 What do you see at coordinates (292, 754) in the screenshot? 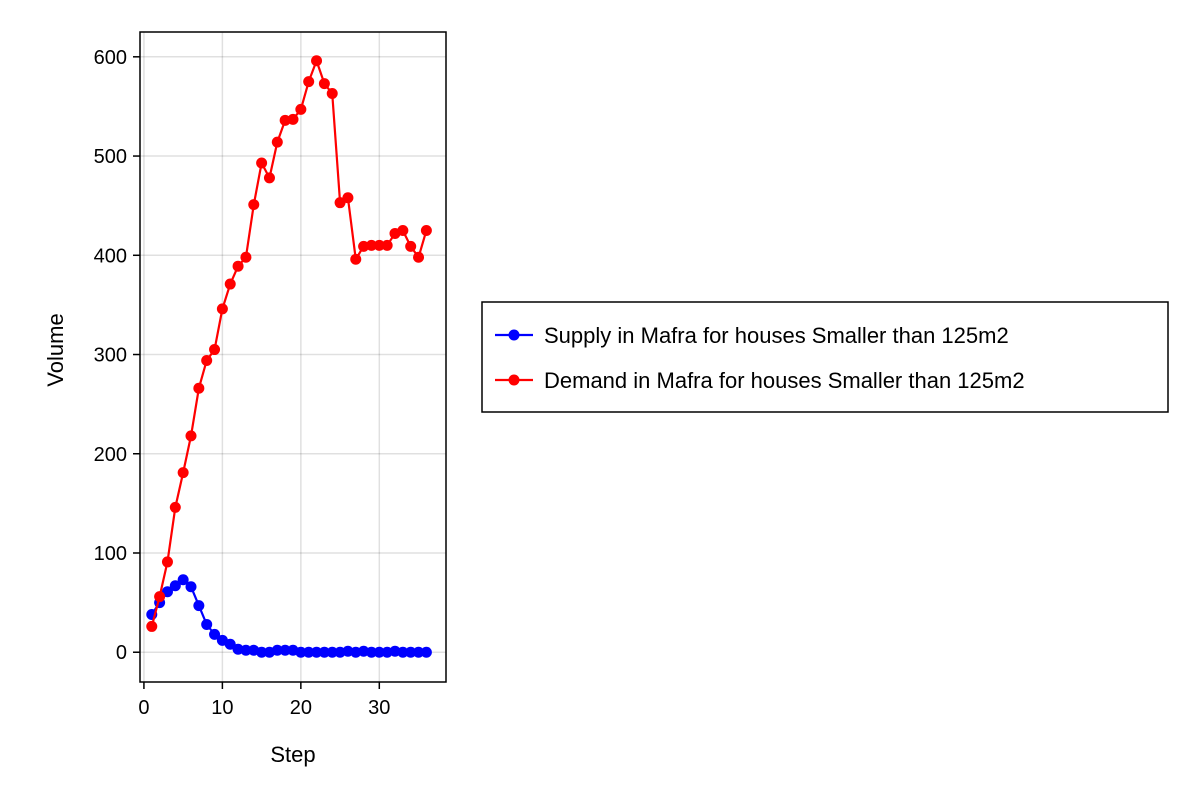
I see `x-axis-label: Step` at bounding box center [292, 754].